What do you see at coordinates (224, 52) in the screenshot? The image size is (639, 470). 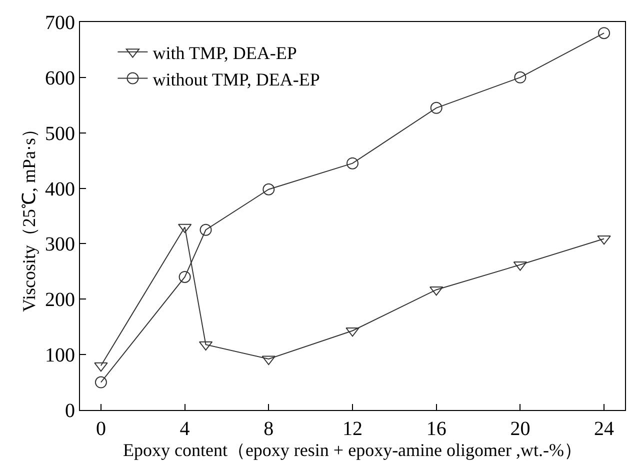 I see `legend-label: with TMP, DEA-EP` at bounding box center [224, 52].